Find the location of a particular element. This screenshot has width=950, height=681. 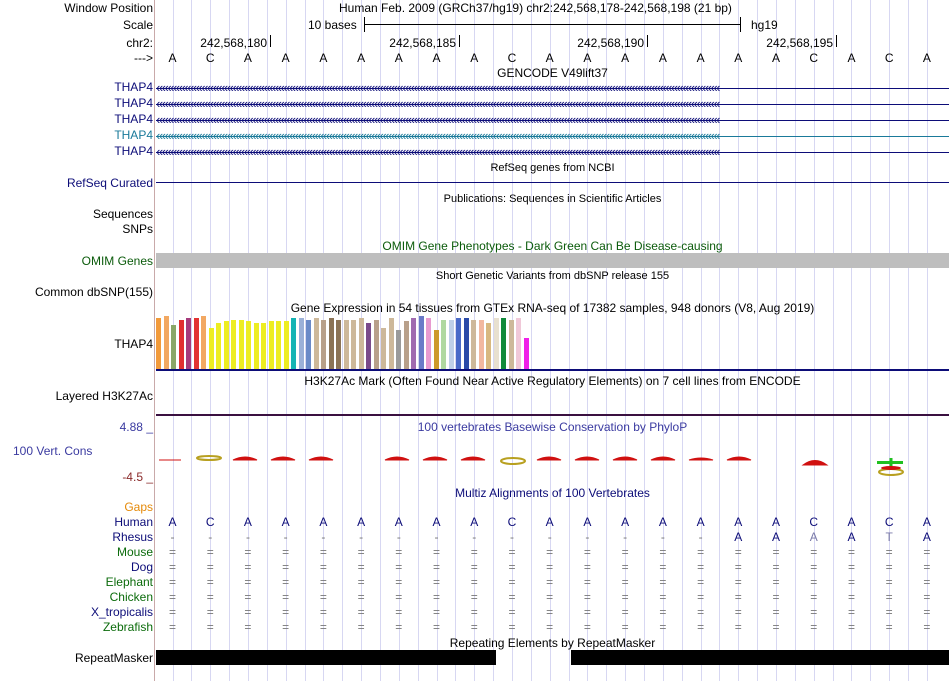

scale-label: Scale is located at coordinates (137, 25).